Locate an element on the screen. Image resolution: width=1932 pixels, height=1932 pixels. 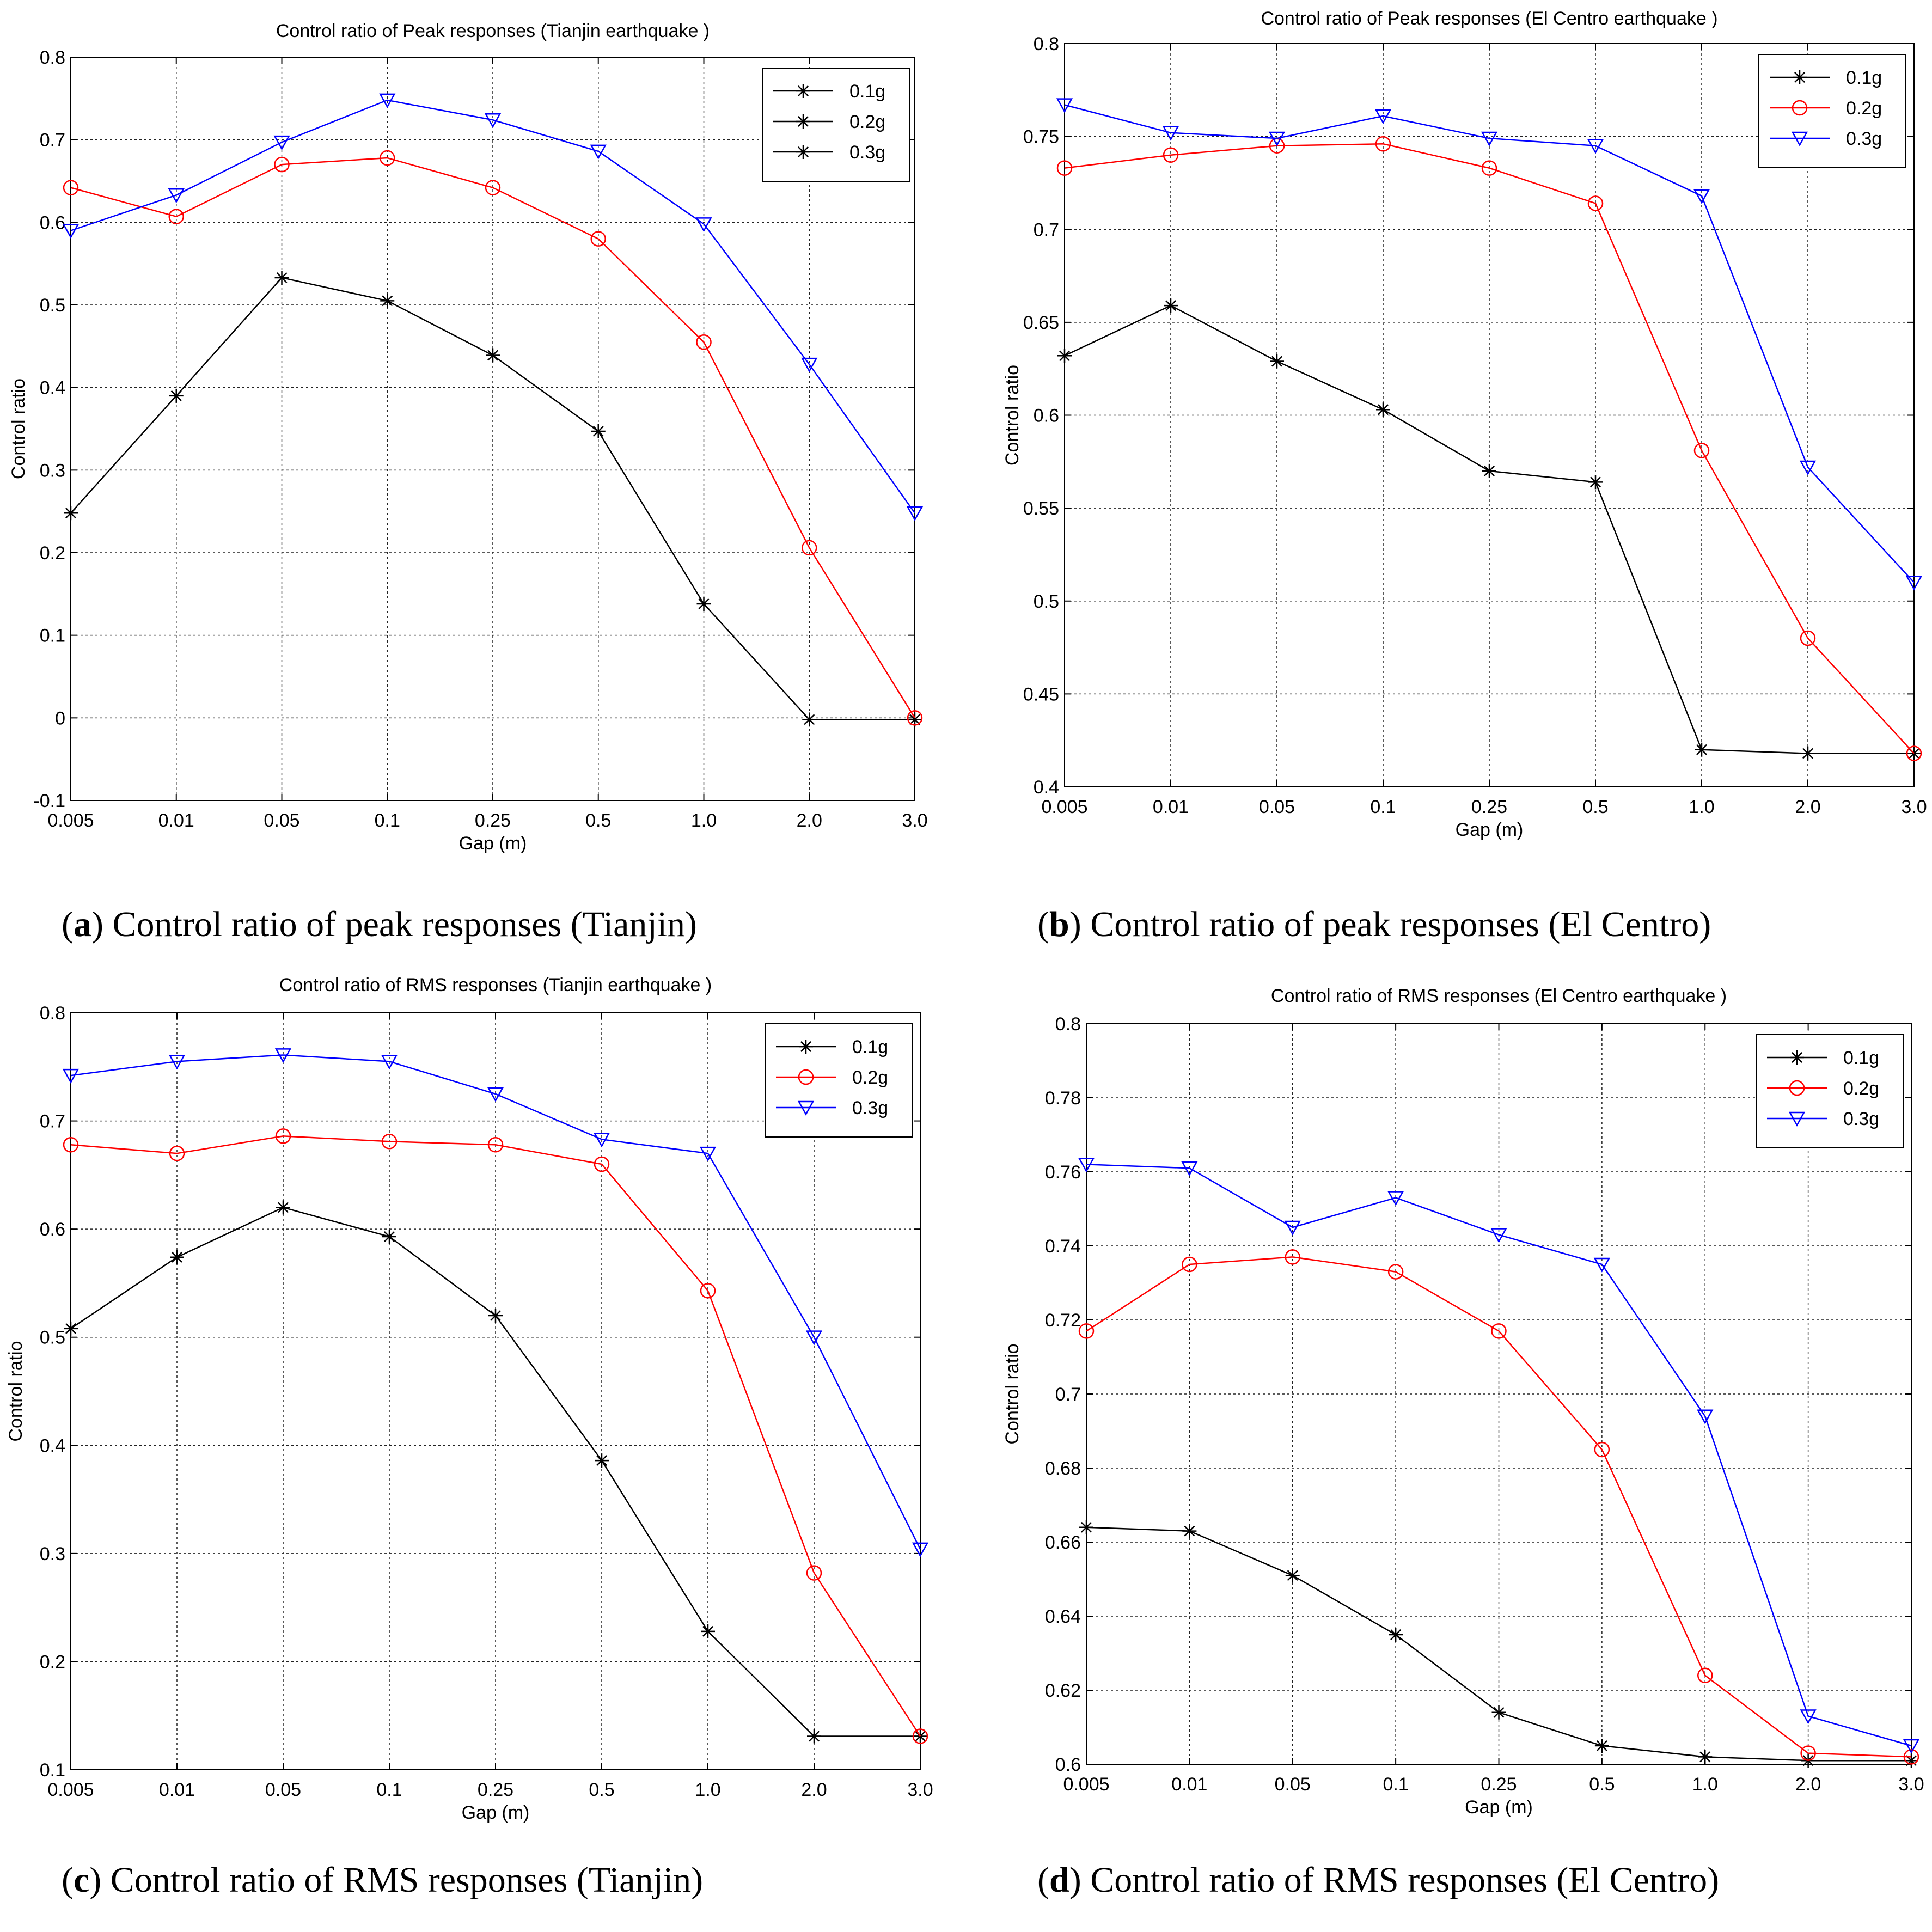
y-tick-label: 0.5 is located at coordinates (1047, 602).